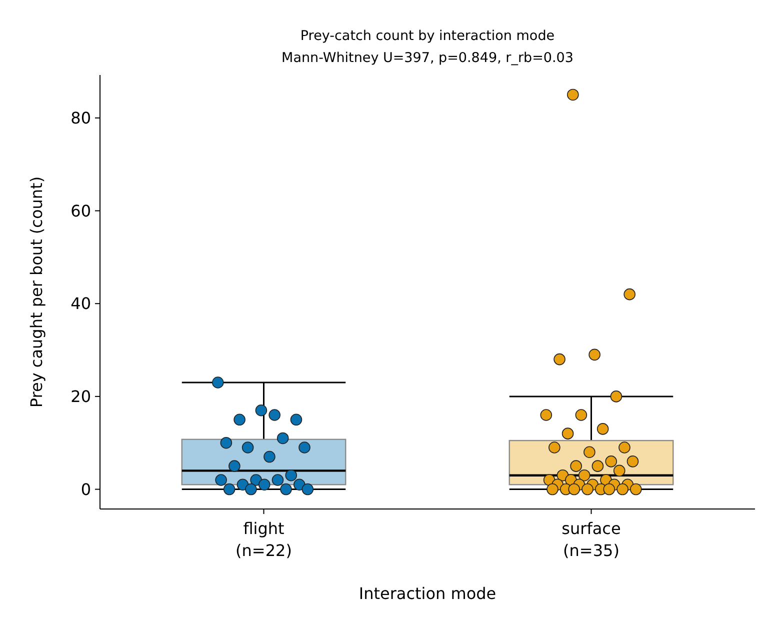 The height and width of the screenshot is (630, 780). Describe the element at coordinates (80, 304) in the screenshot. I see `y-tick-label: 40` at that location.